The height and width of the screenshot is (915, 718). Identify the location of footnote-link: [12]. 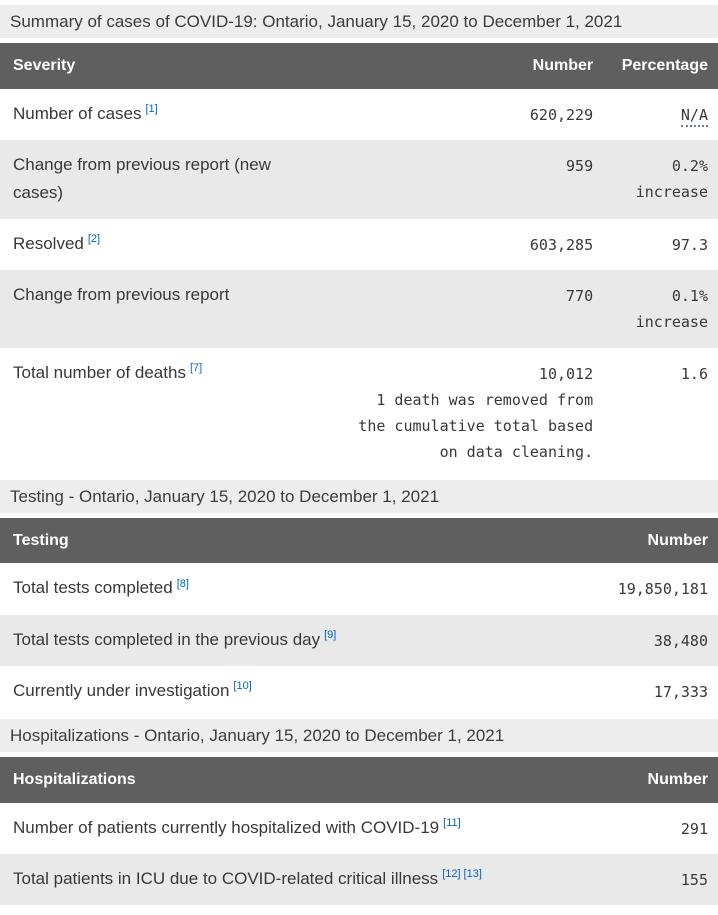
(451, 874).